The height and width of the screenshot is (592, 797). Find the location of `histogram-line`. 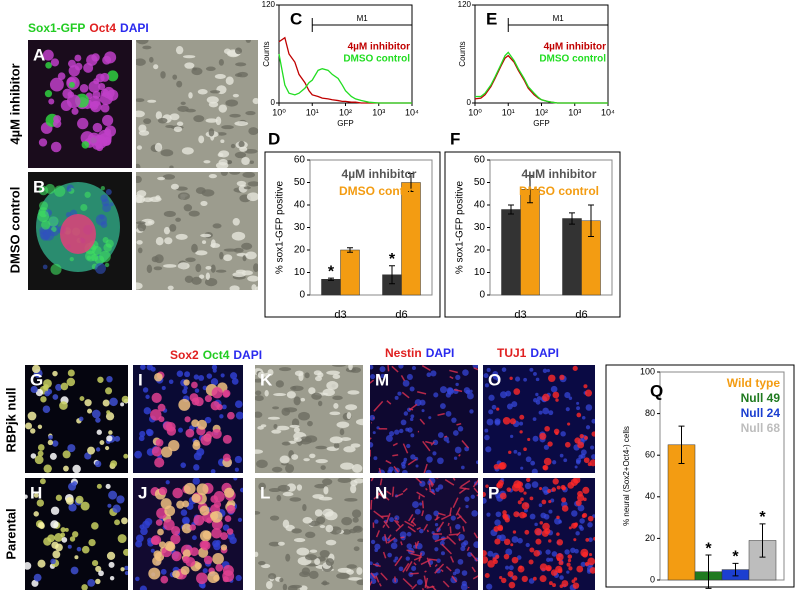

histogram-line is located at coordinates (345, 70).